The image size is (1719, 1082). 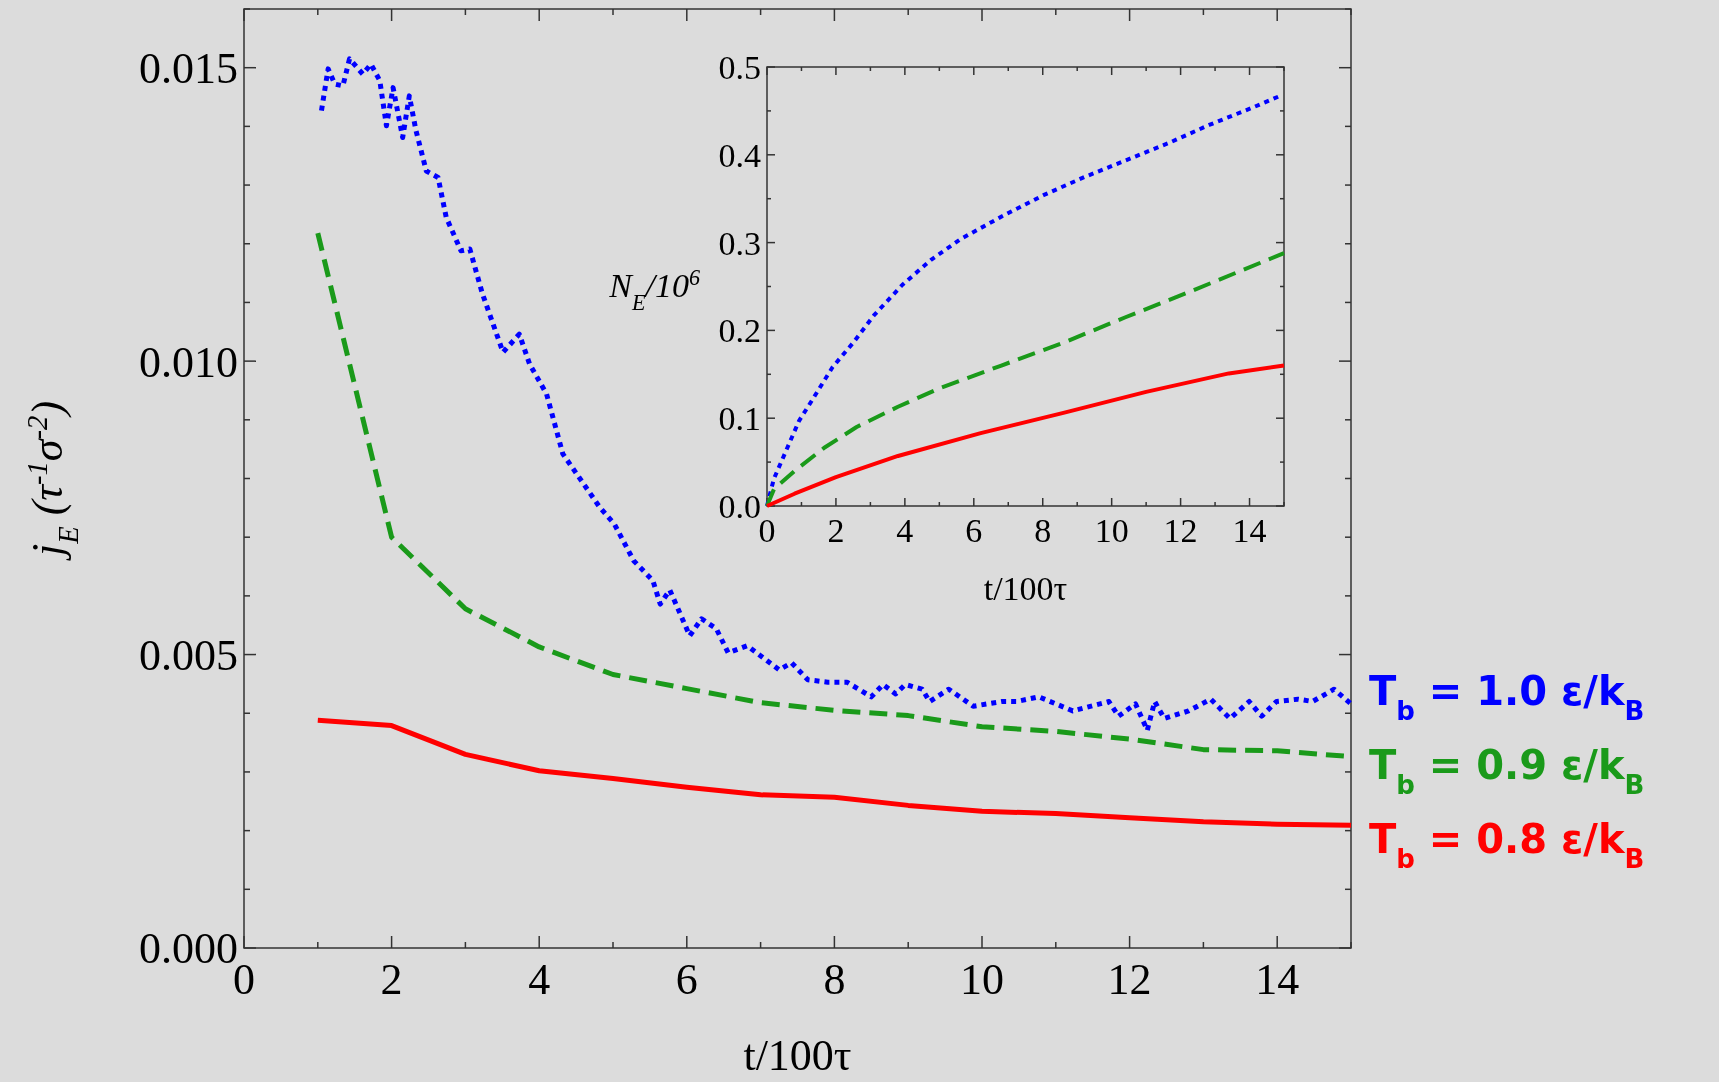 What do you see at coordinates (739, 67) in the screenshot?
I see `y-tick-label: 0.5` at bounding box center [739, 67].